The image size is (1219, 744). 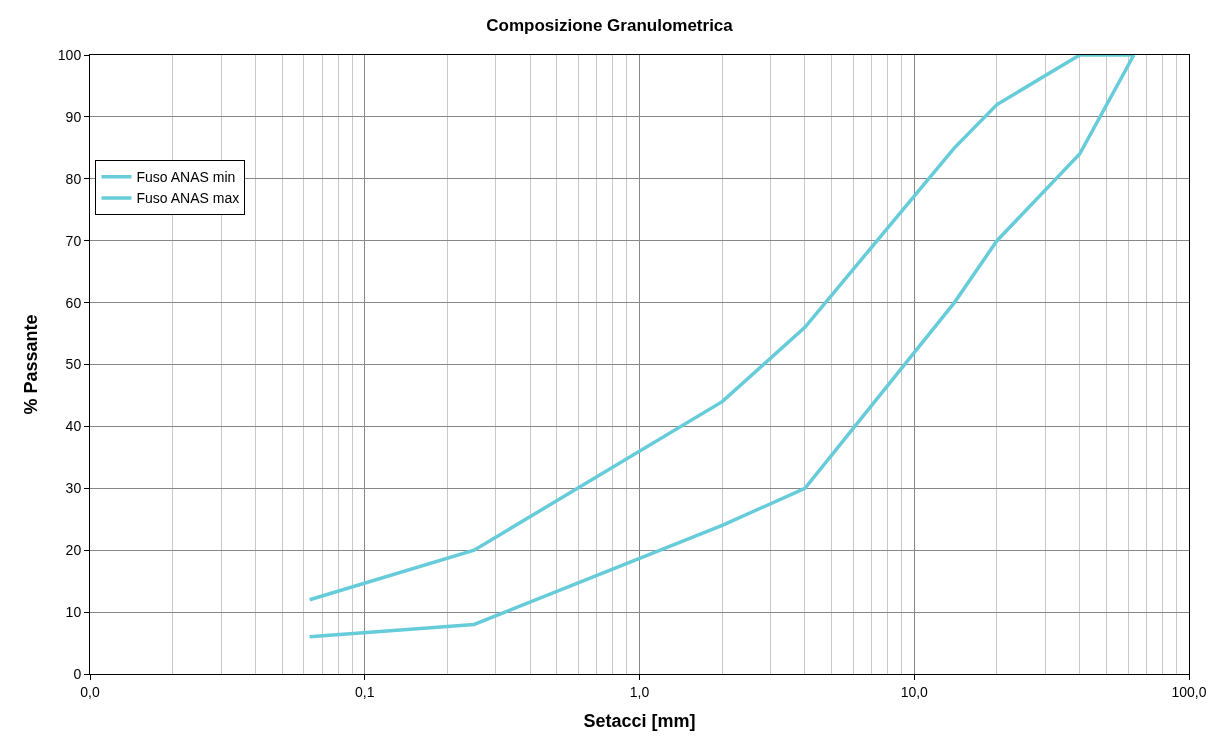 What do you see at coordinates (188, 198) in the screenshot?
I see `legend-label: Fuso ANAS max` at bounding box center [188, 198].